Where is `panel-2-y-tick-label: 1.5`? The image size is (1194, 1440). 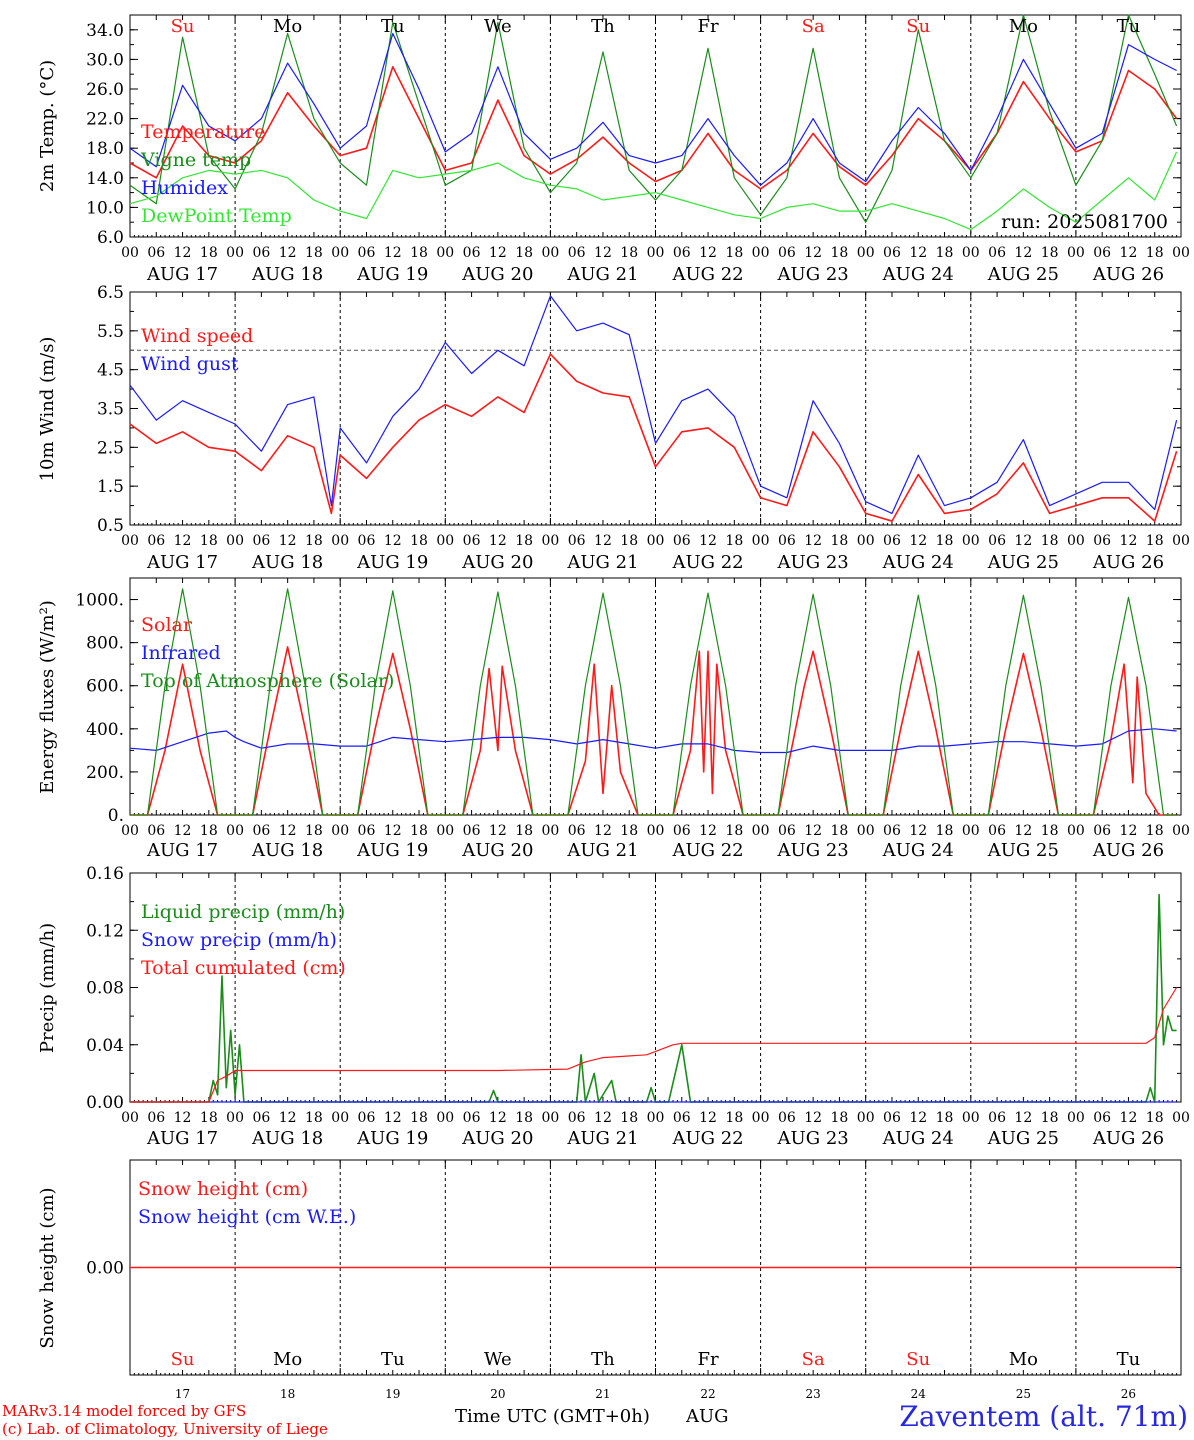 panel-2-y-tick-label: 1.5 is located at coordinates (110, 487).